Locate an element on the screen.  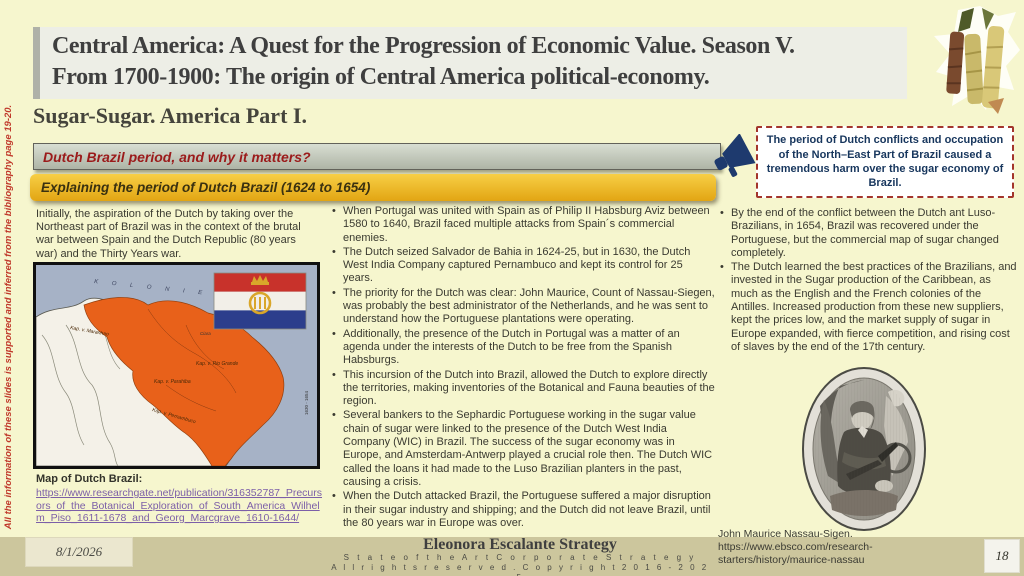
map-label-rio-grande: Kap. v. Rio Grande is located at coordinates (217, 364).